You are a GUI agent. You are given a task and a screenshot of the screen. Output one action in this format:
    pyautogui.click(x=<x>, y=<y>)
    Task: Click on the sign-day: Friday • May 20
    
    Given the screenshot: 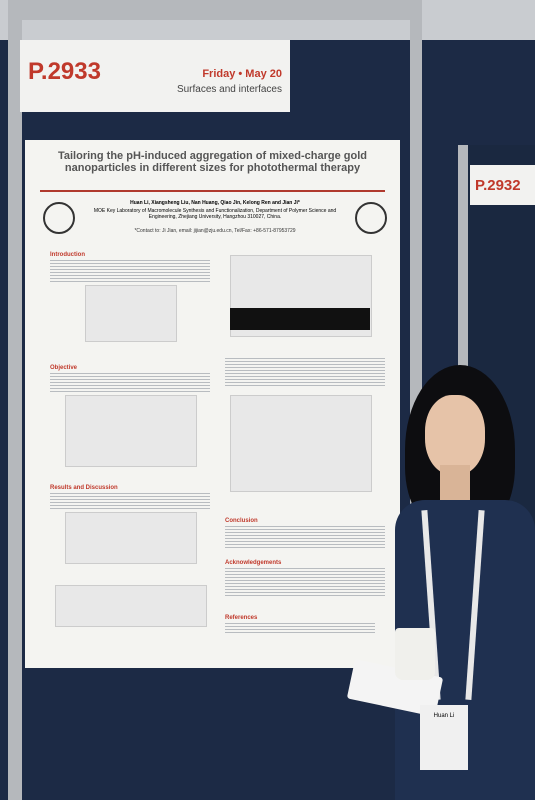 What is the action you would take?
    pyautogui.click(x=242, y=74)
    